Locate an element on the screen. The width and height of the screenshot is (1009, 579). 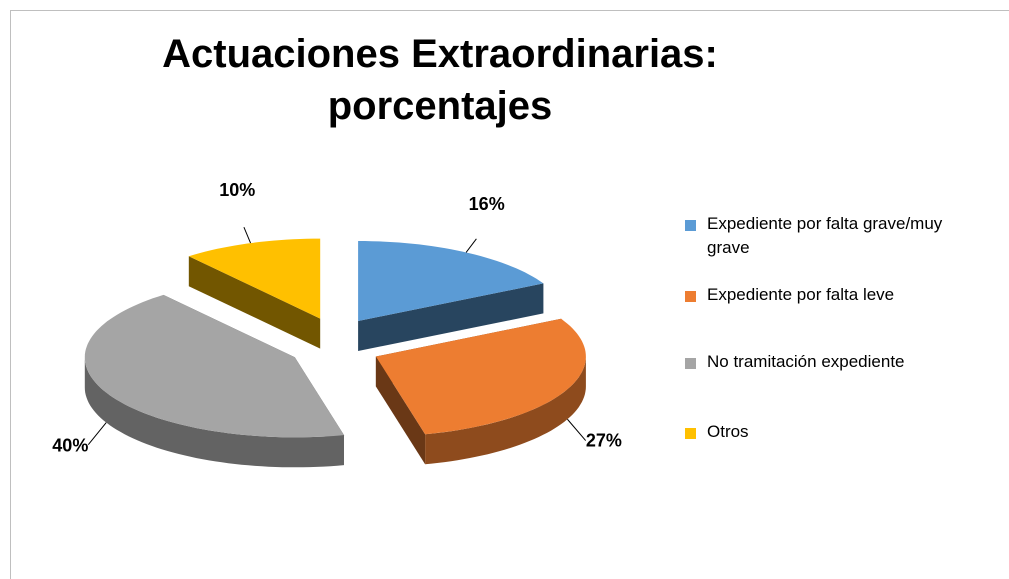
data-label: 40% is located at coordinates (70, 446).